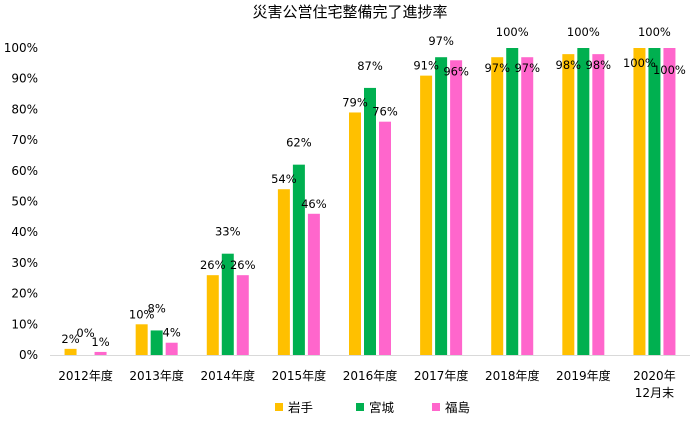 This screenshot has height=429, width=700. I want to click on data-label: 91%, so click(426, 66).